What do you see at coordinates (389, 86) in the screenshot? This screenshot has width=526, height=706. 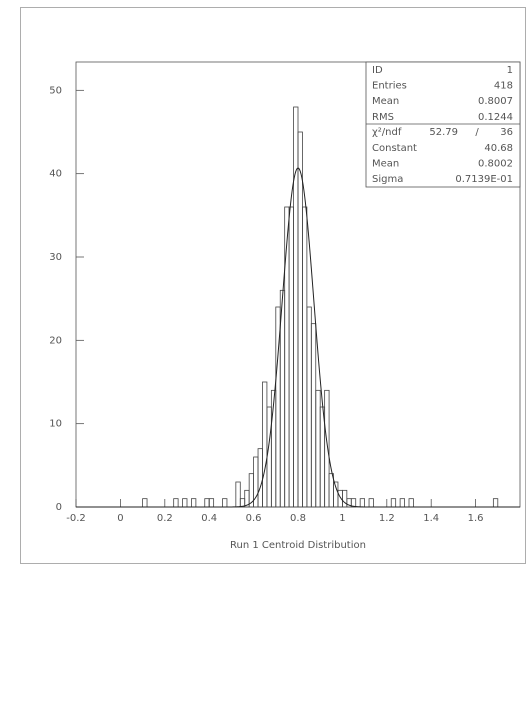 I see `stats-label: Entries` at bounding box center [389, 86].